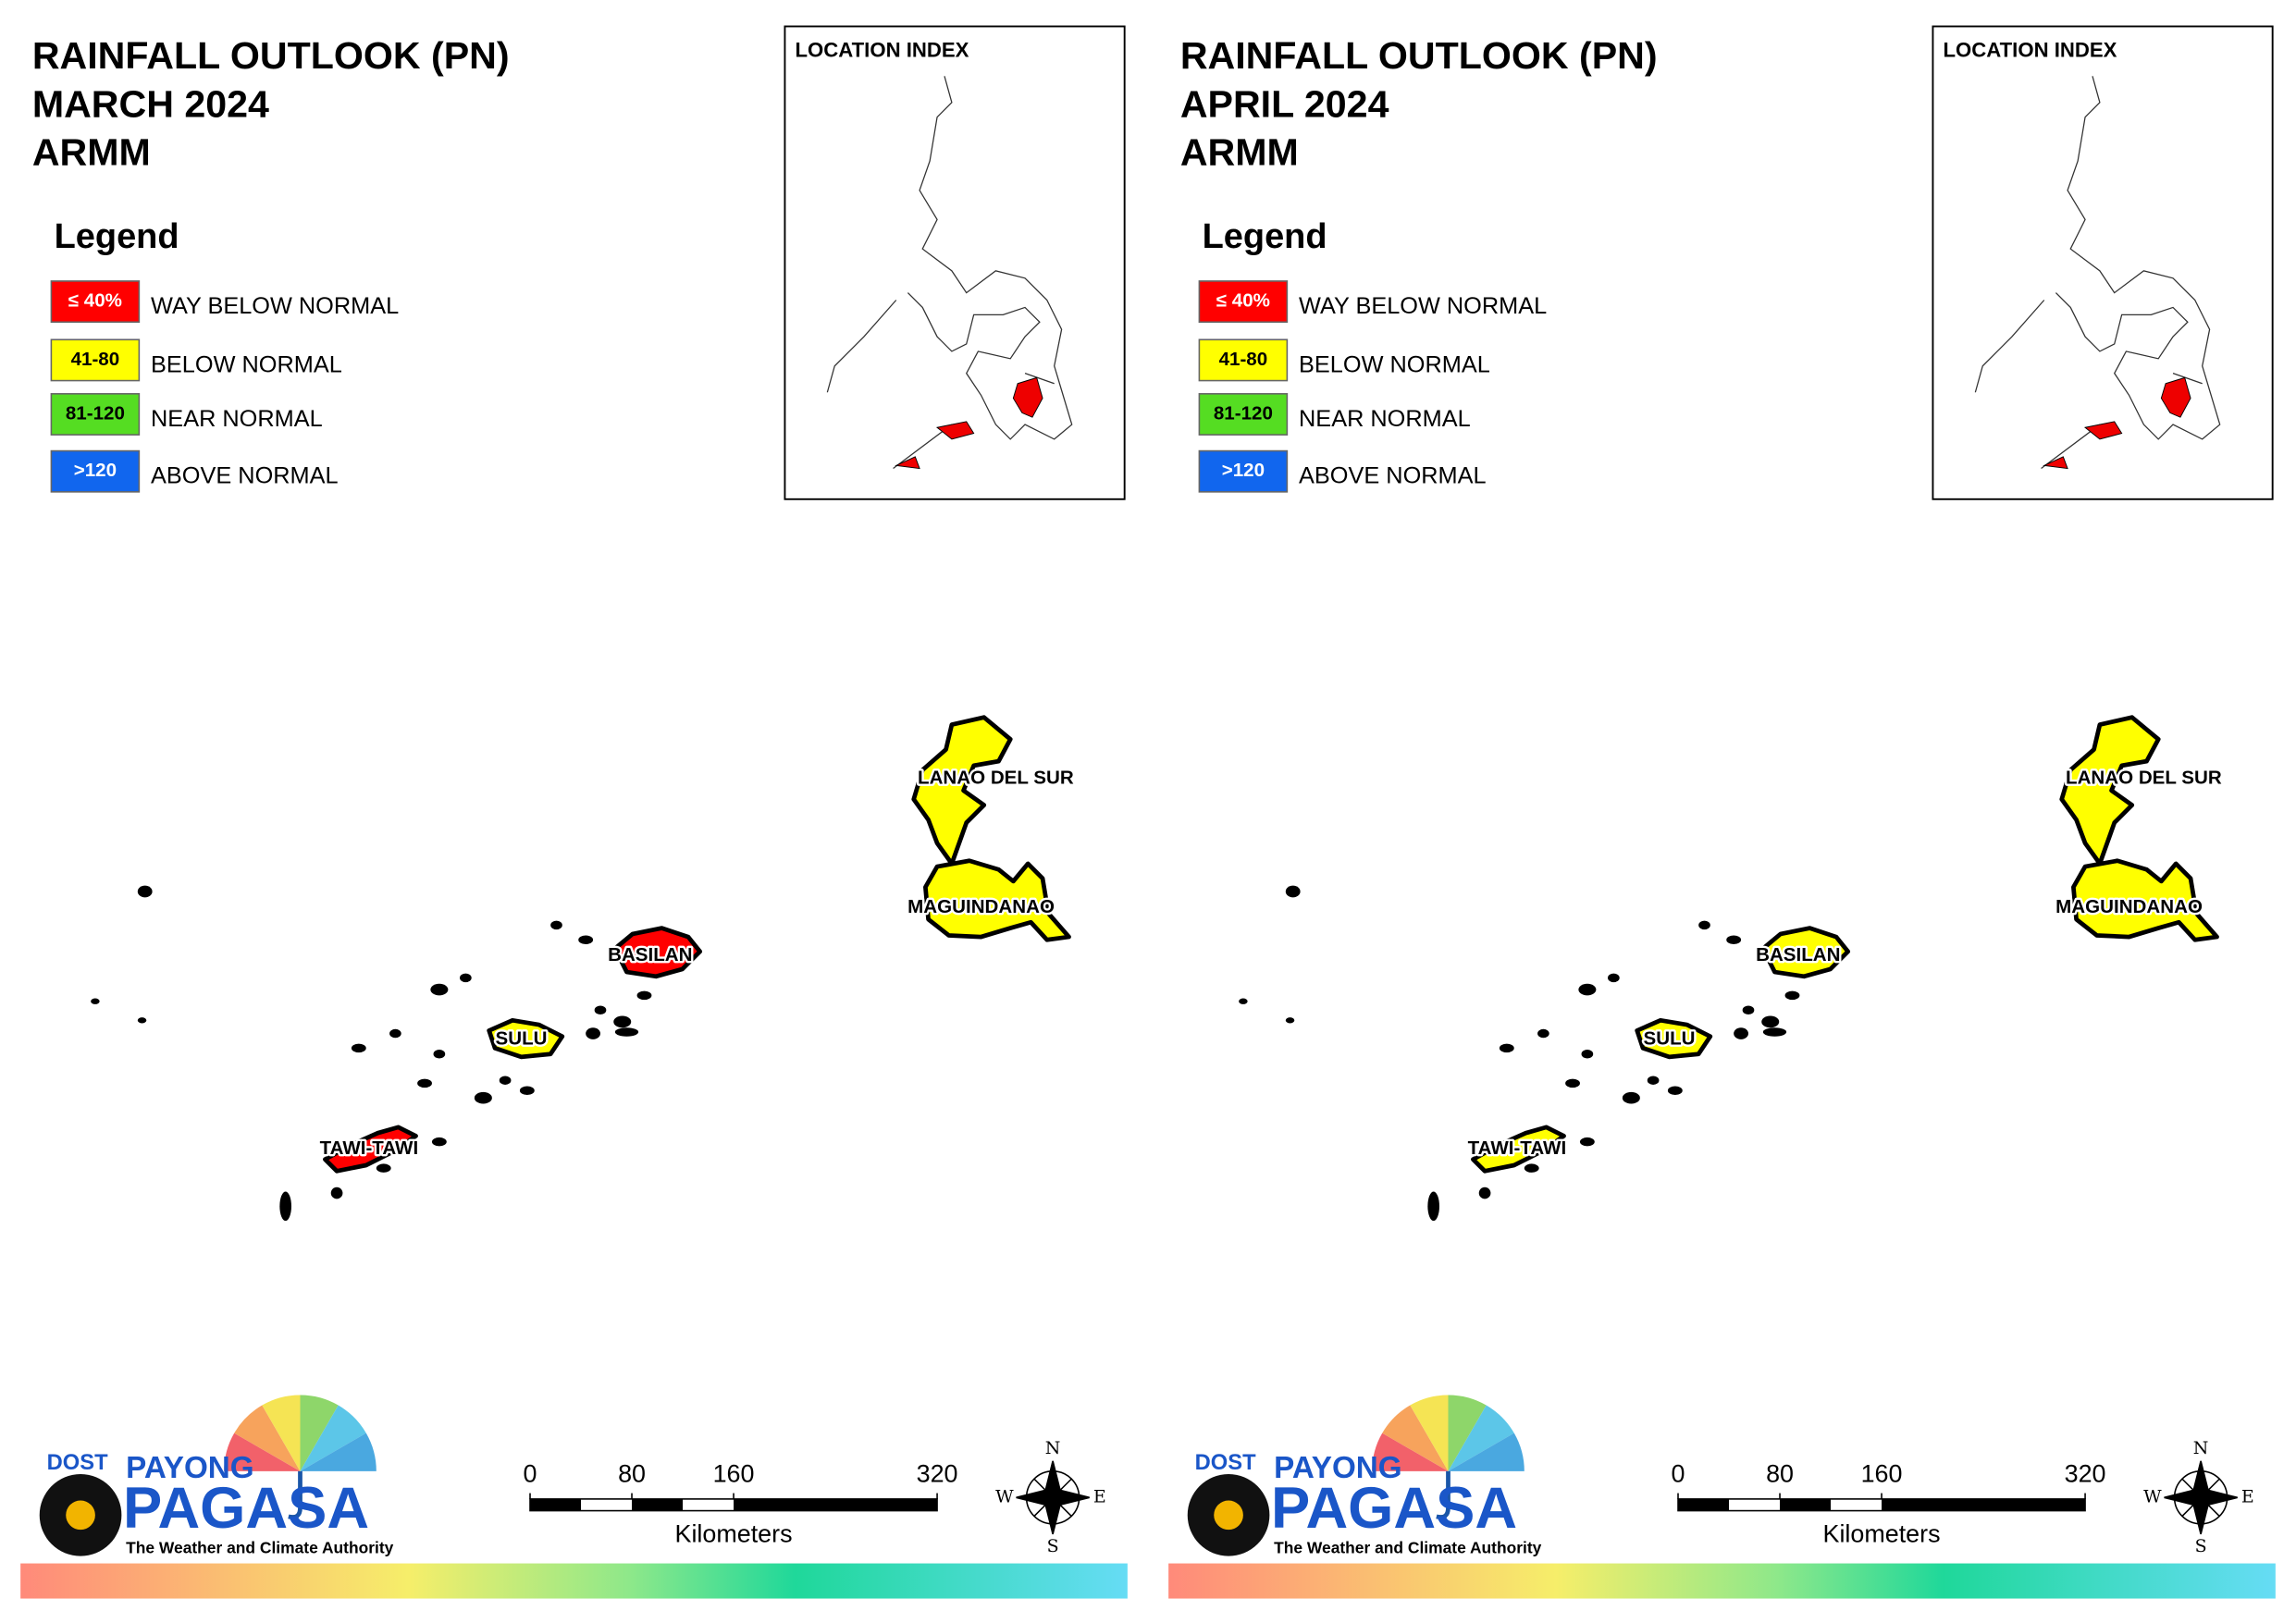 The height and width of the screenshot is (1623, 2296). I want to click on footer-band, so click(1722, 1581).